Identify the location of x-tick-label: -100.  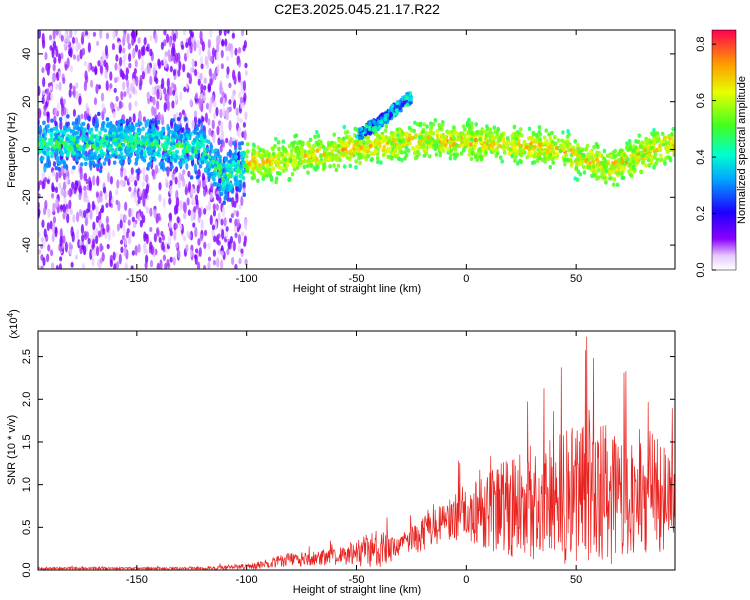
(247, 580).